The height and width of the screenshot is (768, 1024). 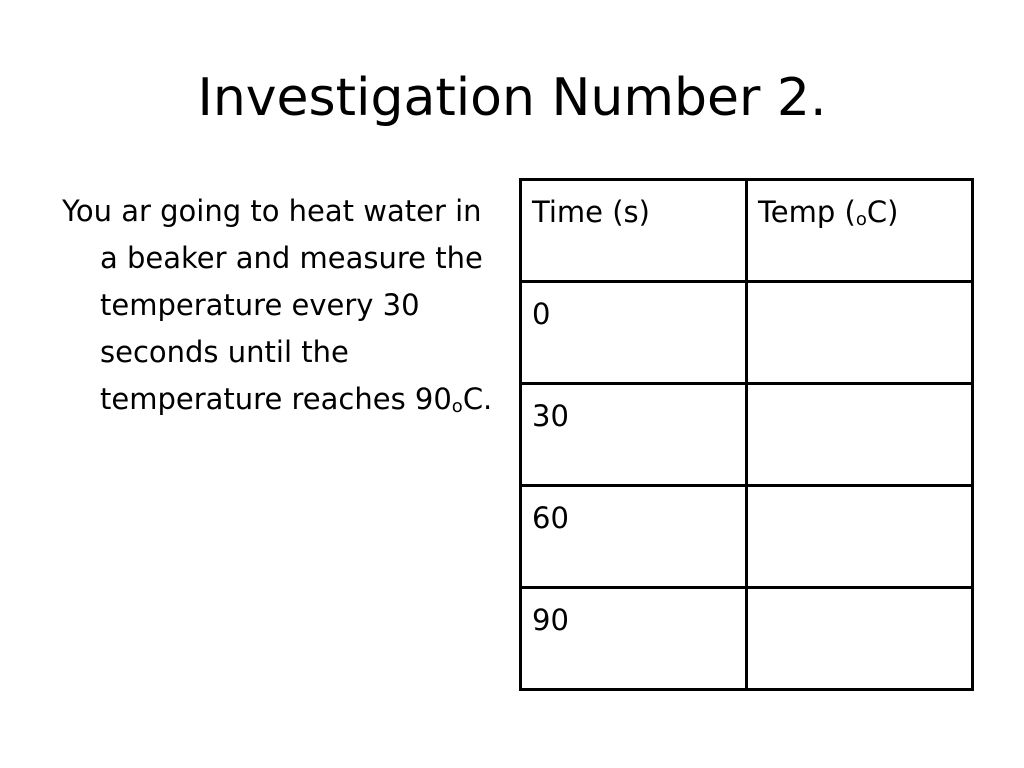 What do you see at coordinates (861, 219) in the screenshot?
I see `header-degree-sign: o` at bounding box center [861, 219].